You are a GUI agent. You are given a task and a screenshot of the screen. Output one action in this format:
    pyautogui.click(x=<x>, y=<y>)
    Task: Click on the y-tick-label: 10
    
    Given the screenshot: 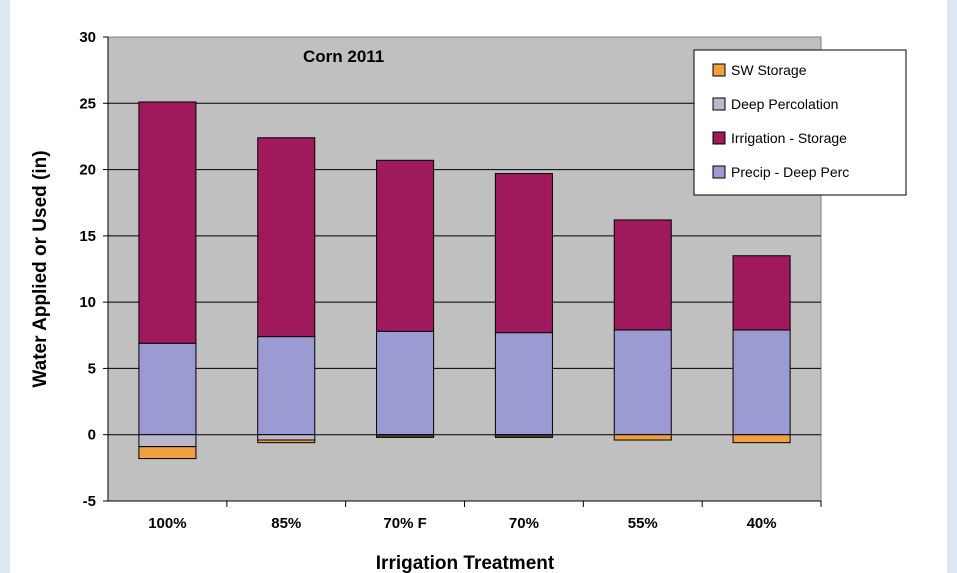 What is the action you would take?
    pyautogui.click(x=87, y=302)
    